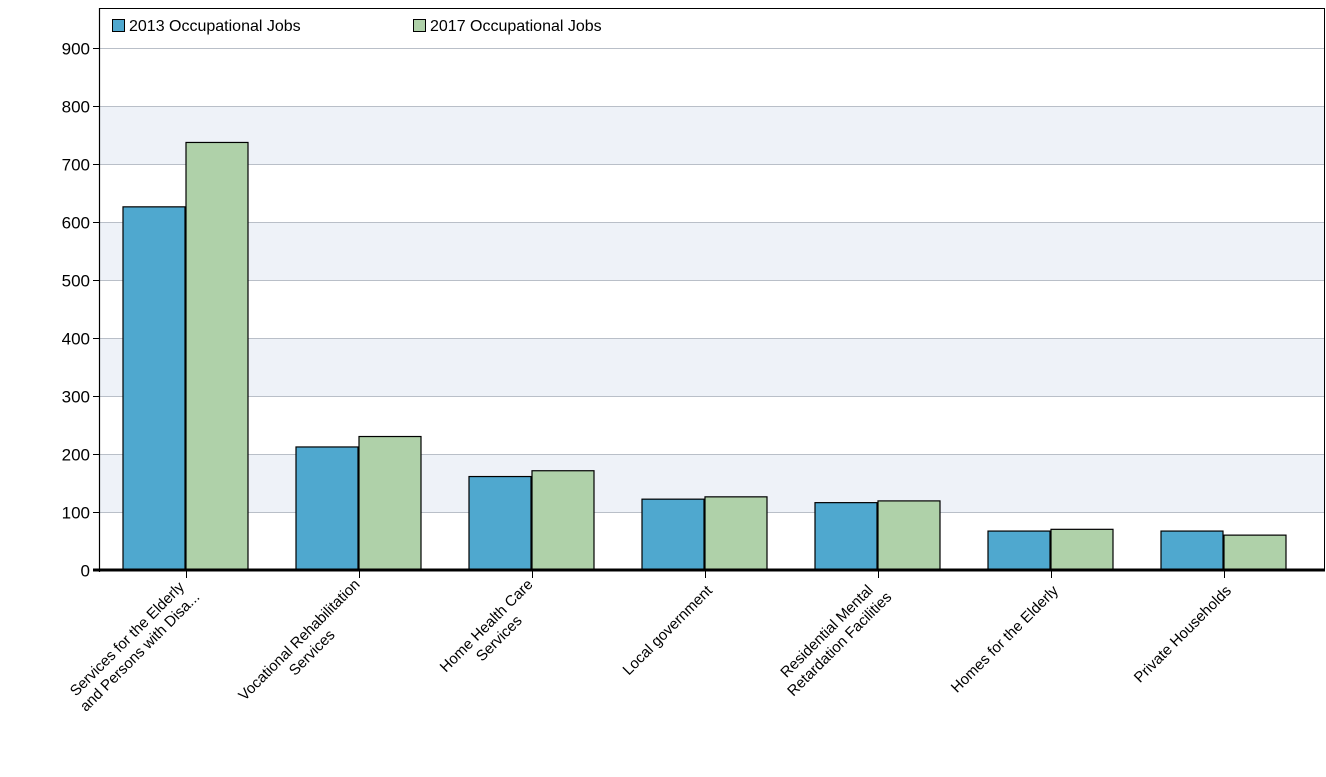  I want to click on y-tick-label: 200, so click(76, 455).